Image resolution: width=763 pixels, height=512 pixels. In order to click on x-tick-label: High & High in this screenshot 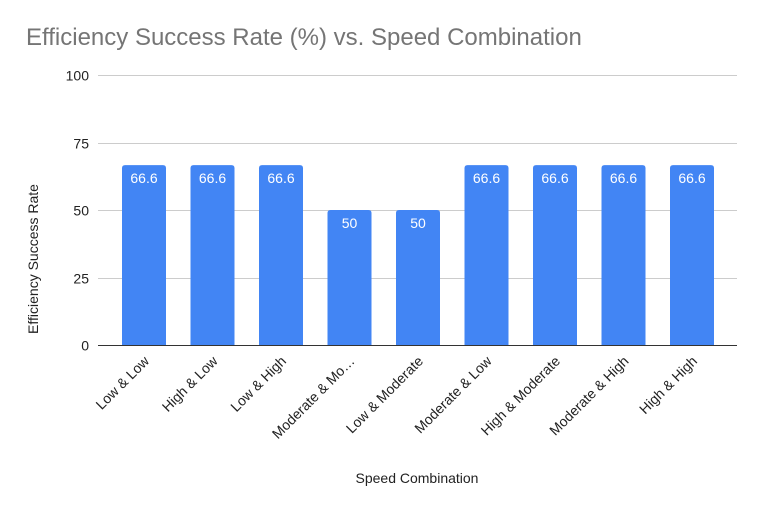, I will do `click(668, 385)`.